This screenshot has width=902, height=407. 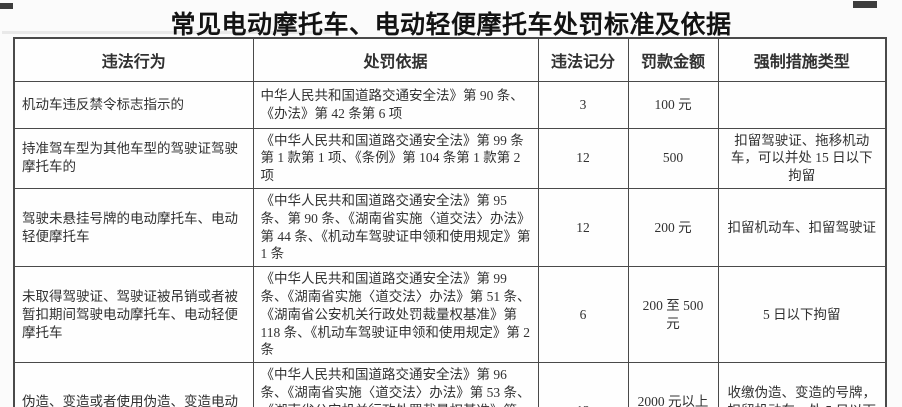 I want to click on cell-measures: 扣留机动车、扣留驾驶证, so click(x=802, y=227).